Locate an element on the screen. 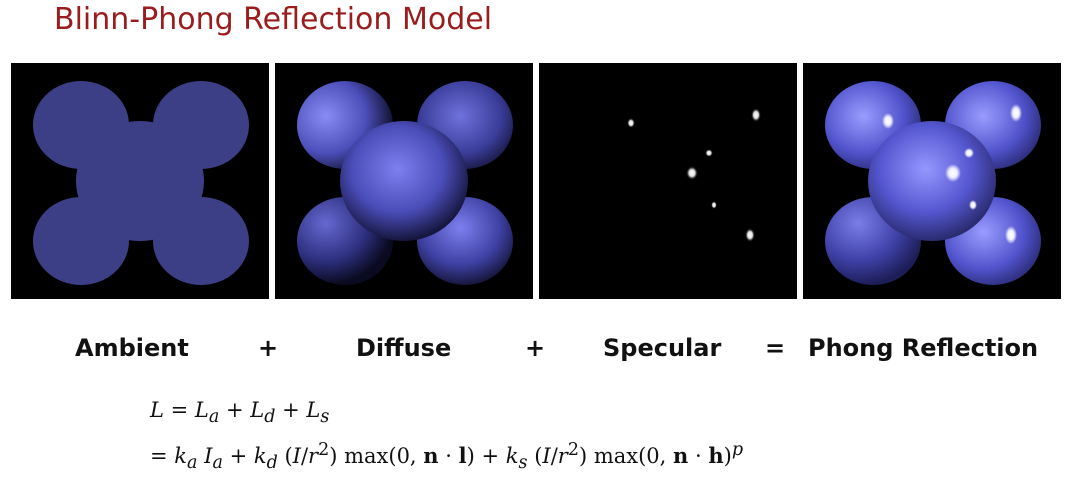 This screenshot has height=482, width=1086. ambient-image is located at coordinates (140, 181).